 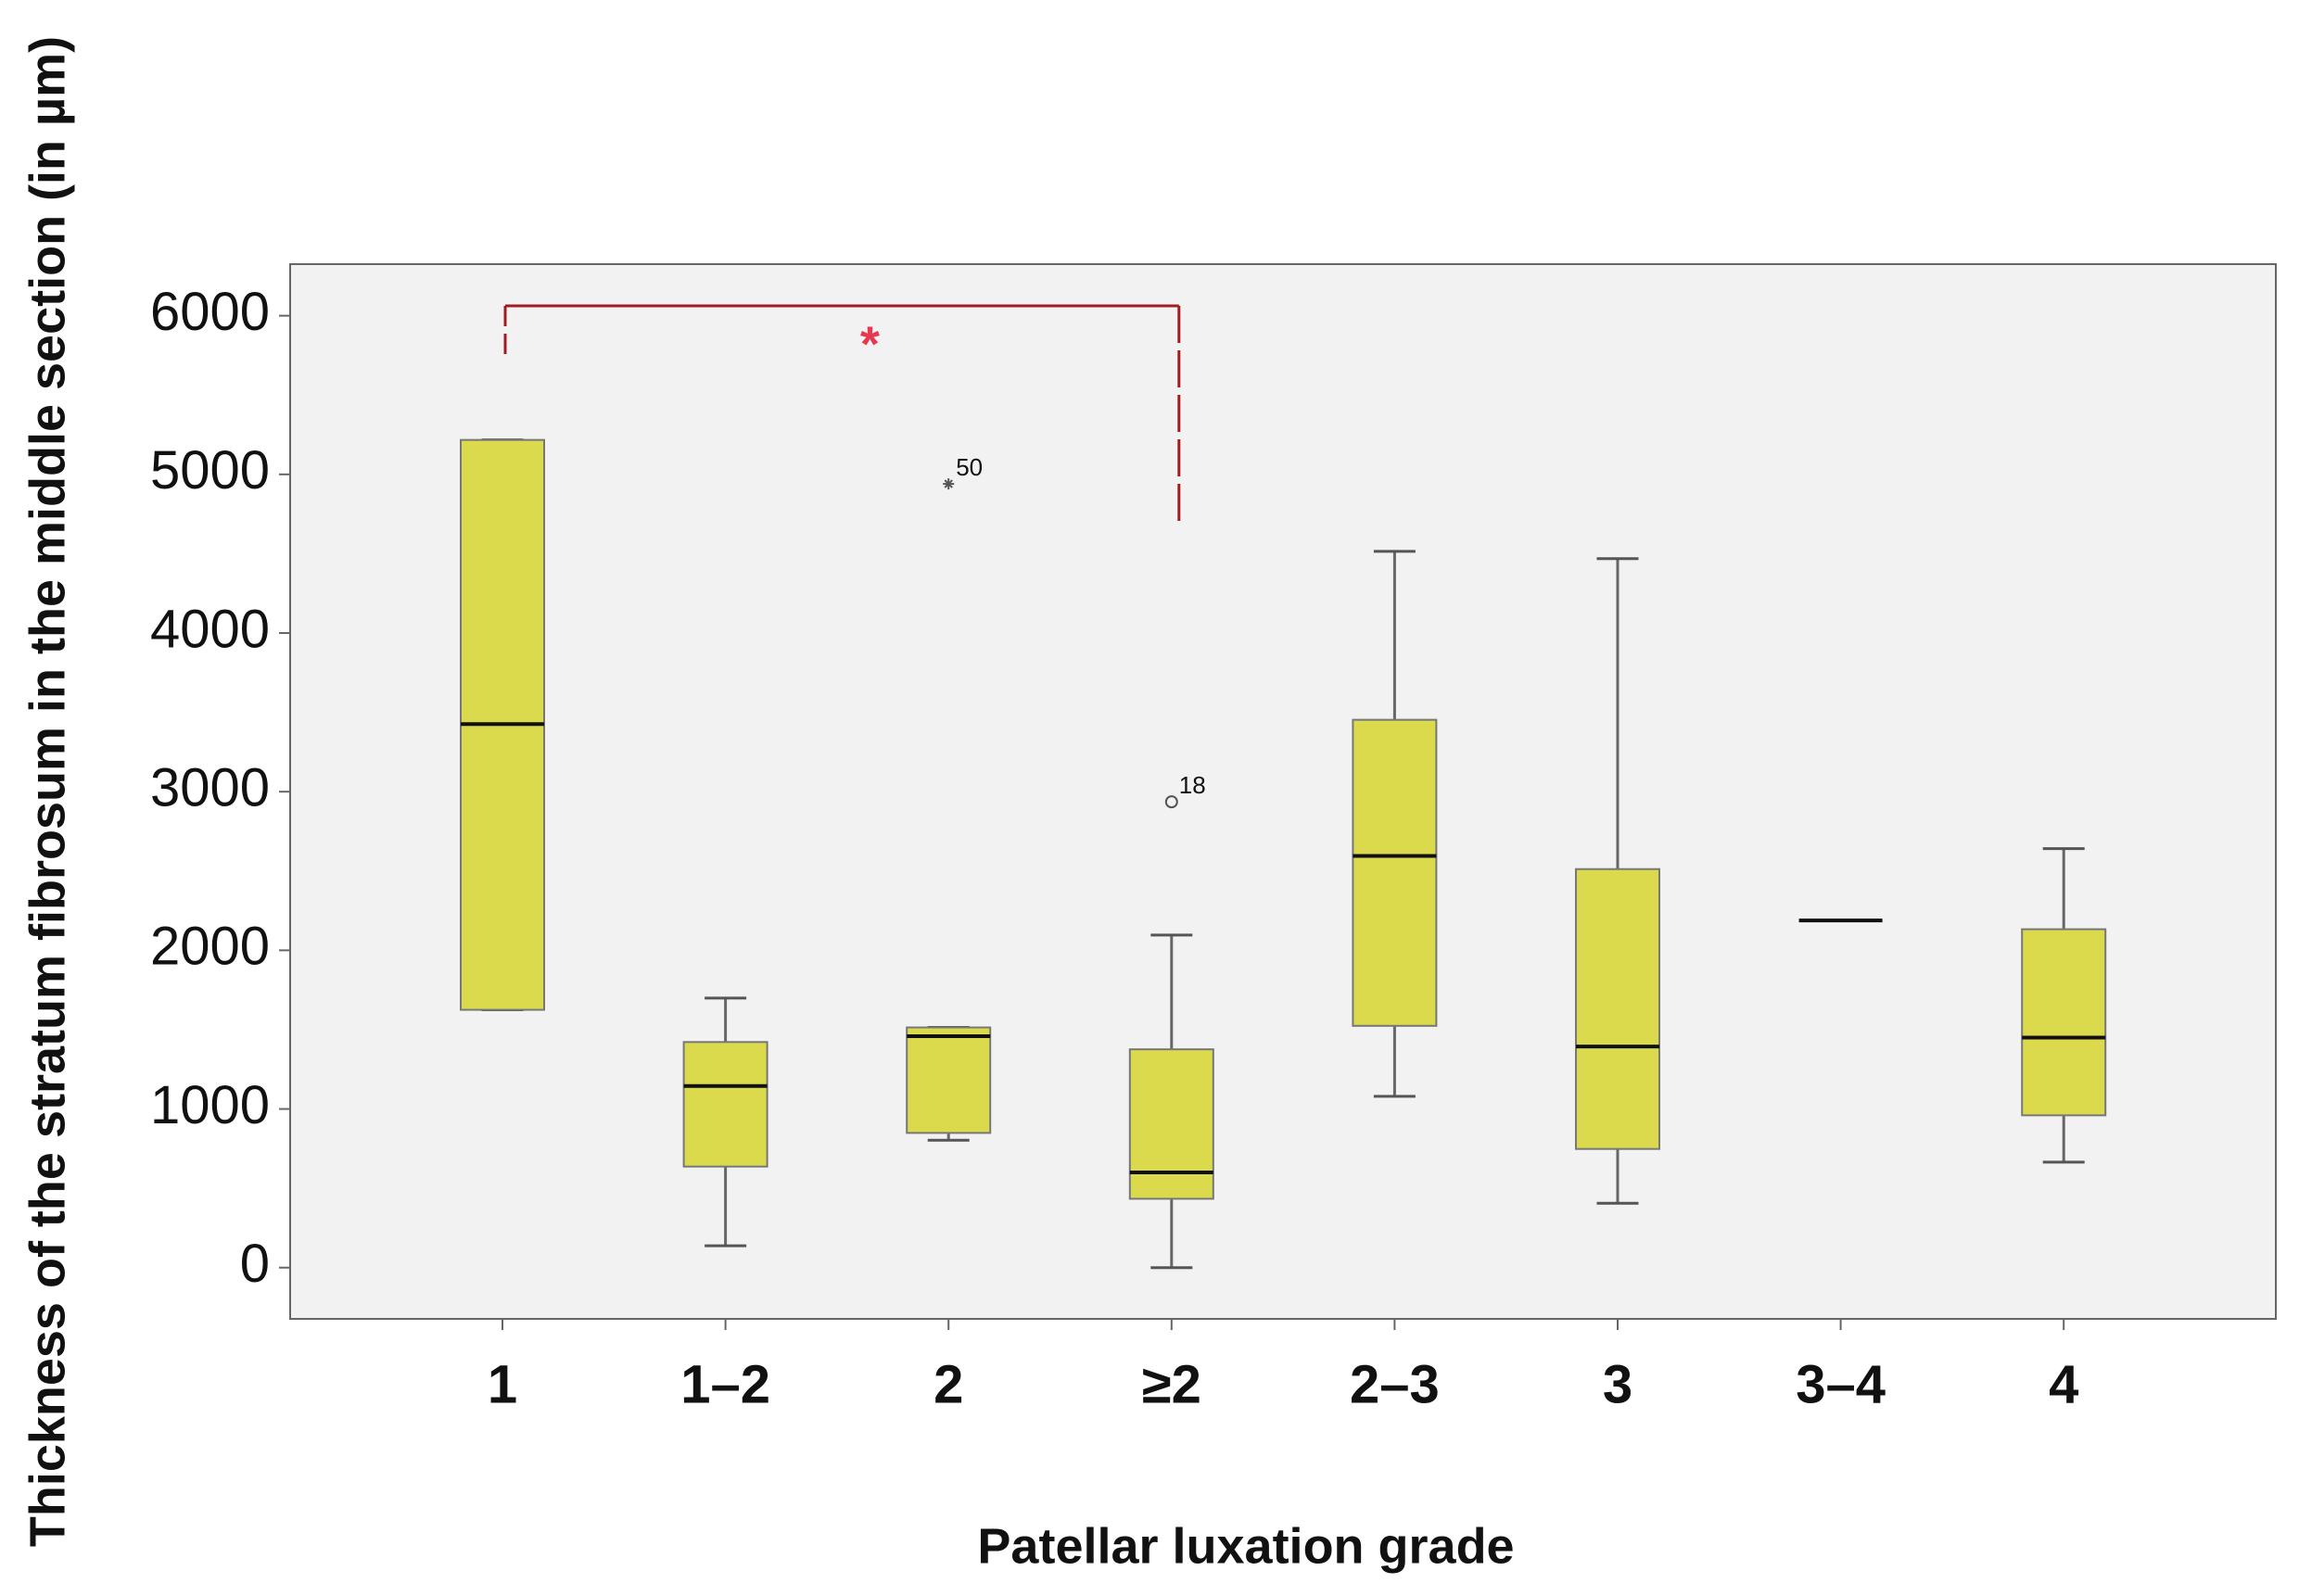 What do you see at coordinates (969, 467) in the screenshot?
I see `outlier-label: 50` at bounding box center [969, 467].